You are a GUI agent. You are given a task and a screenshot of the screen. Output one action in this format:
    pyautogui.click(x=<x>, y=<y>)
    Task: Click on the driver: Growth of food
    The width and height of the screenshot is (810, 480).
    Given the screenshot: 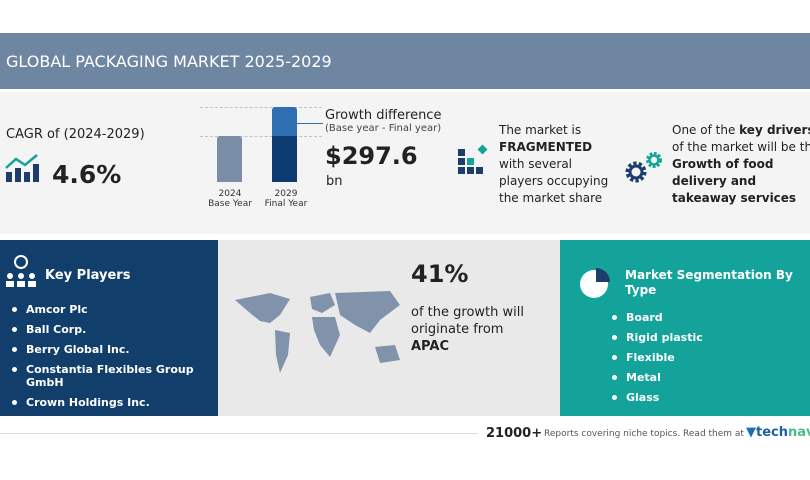 What is the action you would take?
    pyautogui.click(x=723, y=164)
    